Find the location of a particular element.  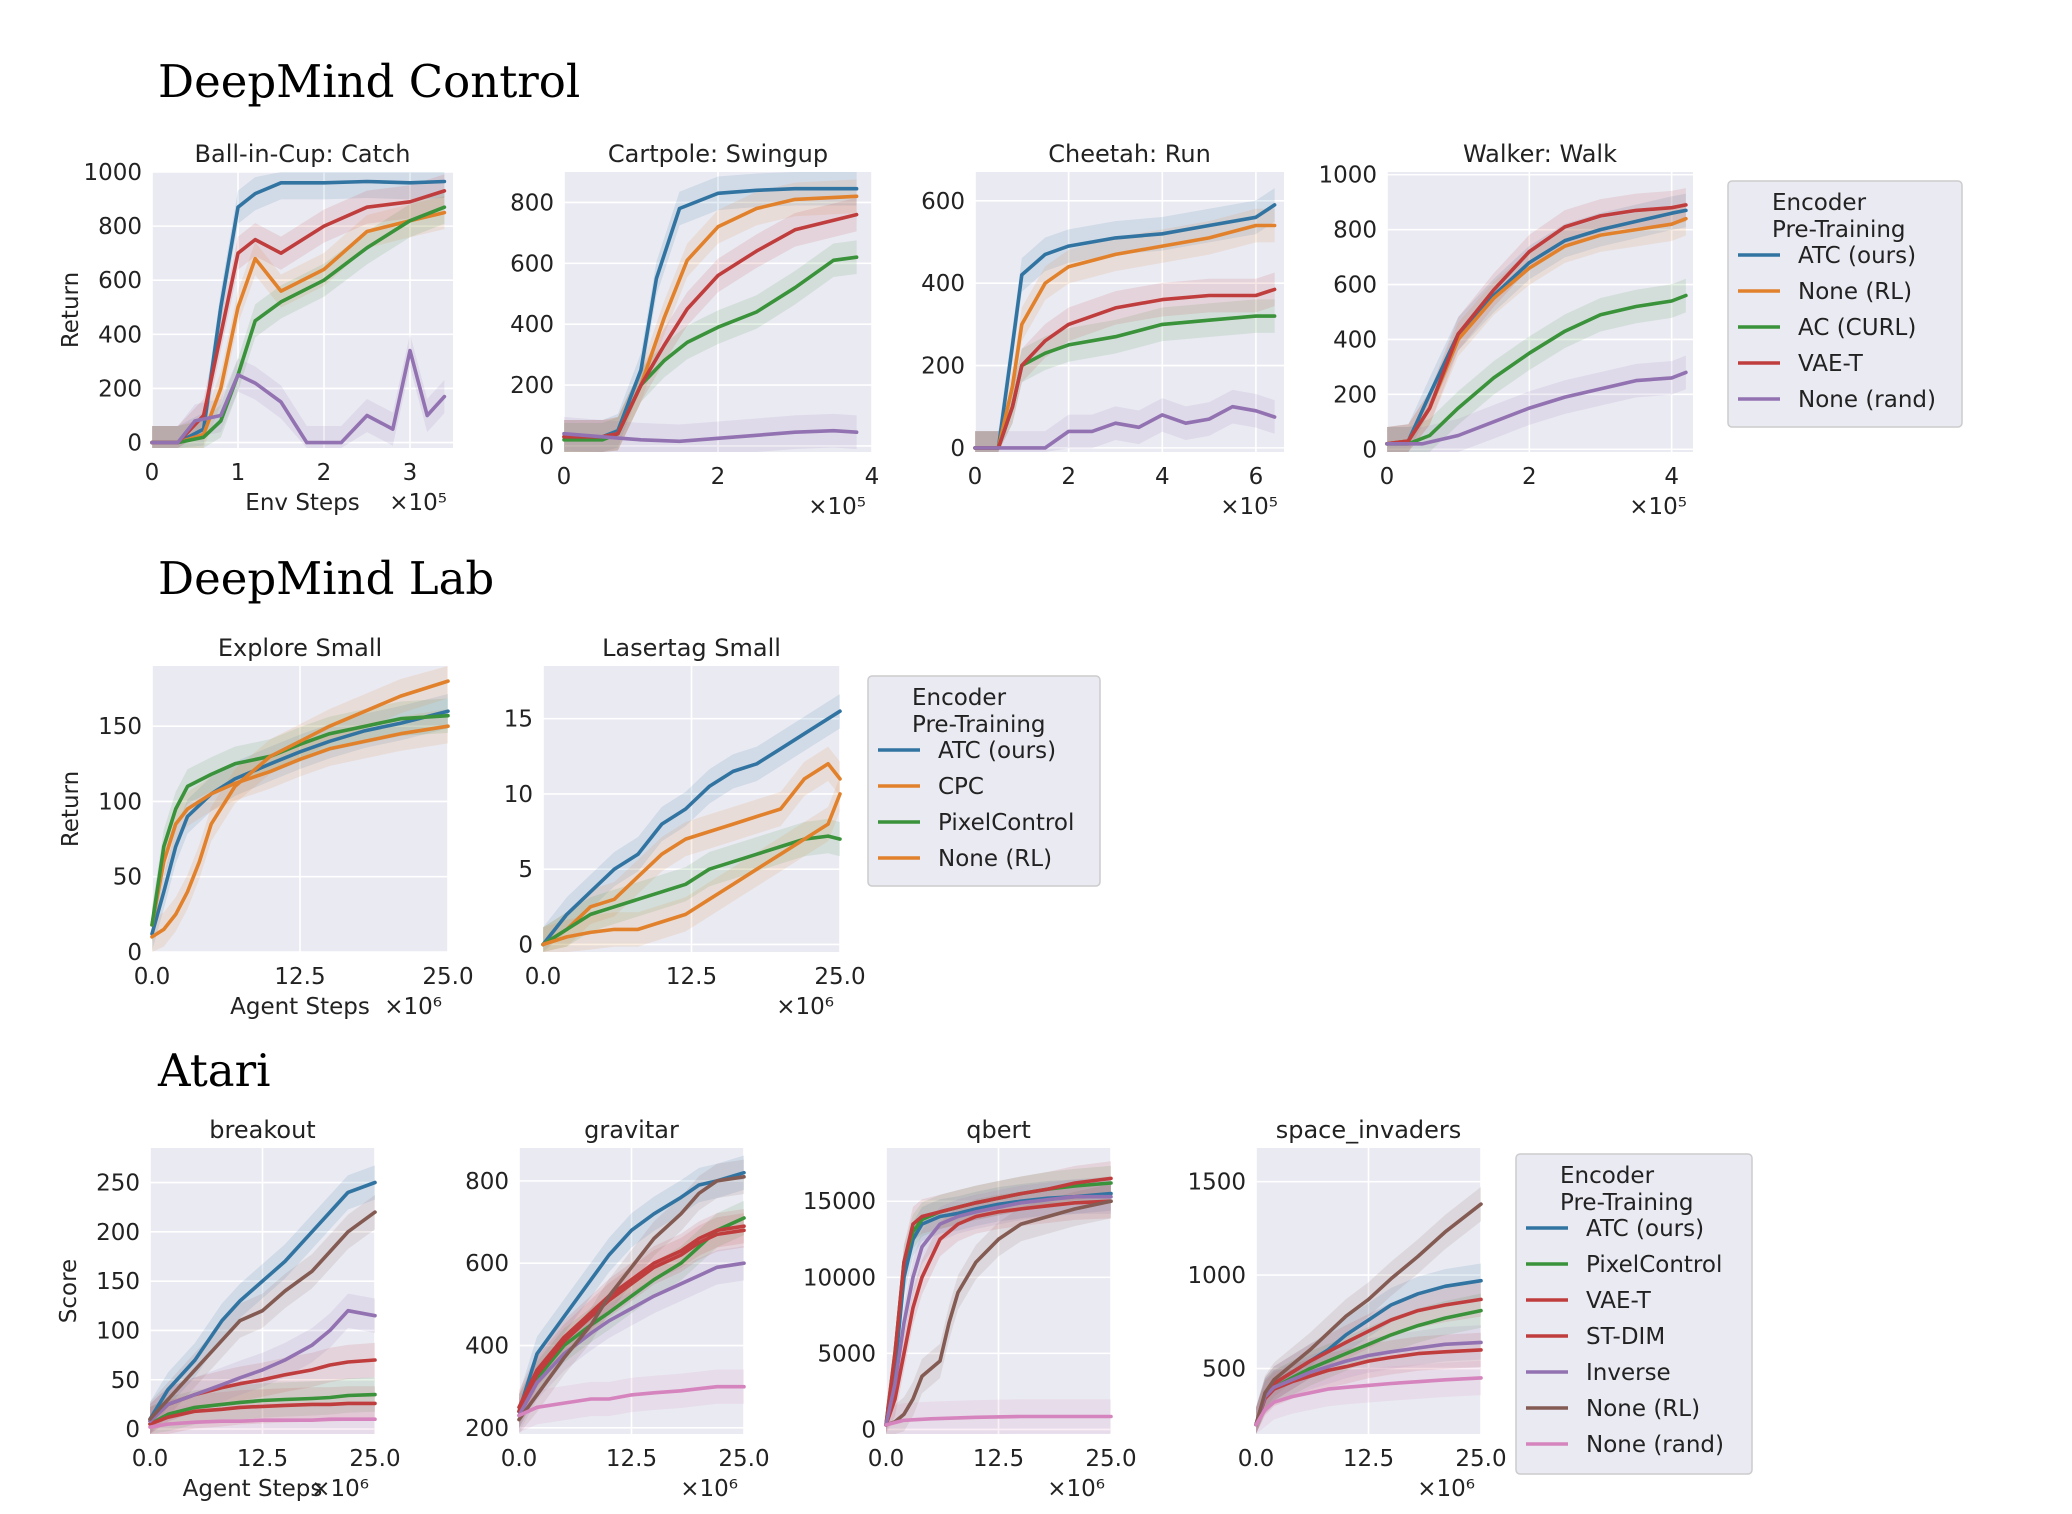

legend-entry: AC (CURL) is located at coordinates (1857, 328).